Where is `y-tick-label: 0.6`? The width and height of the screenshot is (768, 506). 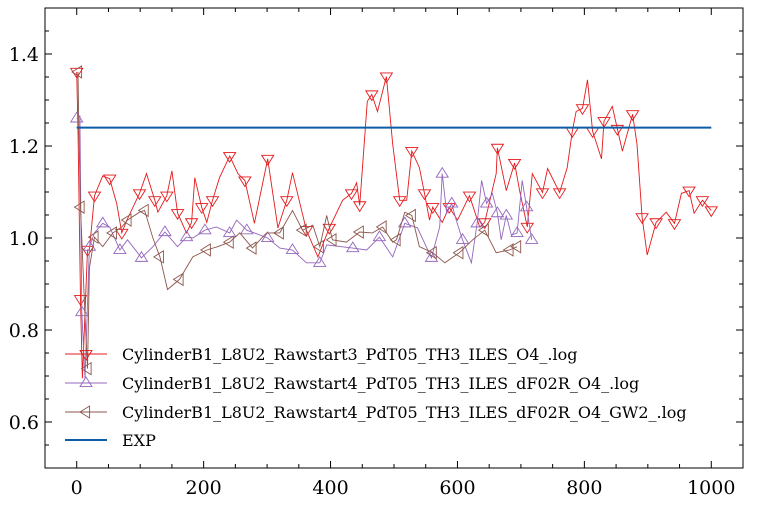 y-tick-label: 0.6 is located at coordinates (24, 423).